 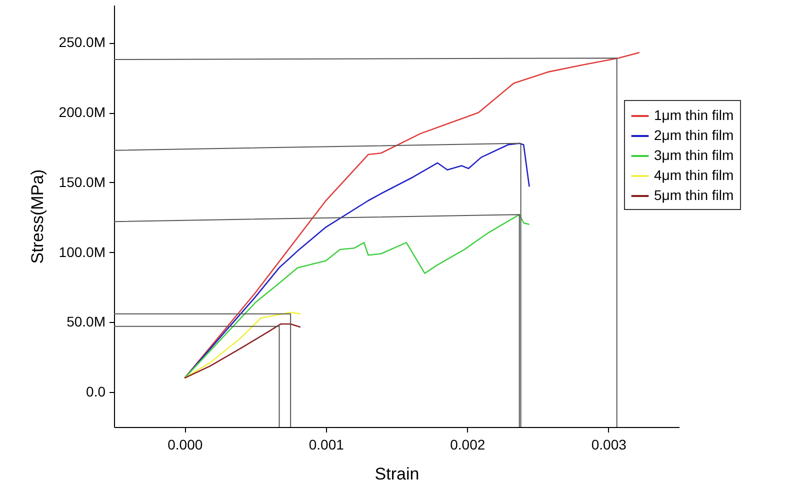 I want to click on x-axis-title: Strain, so click(x=397, y=474).